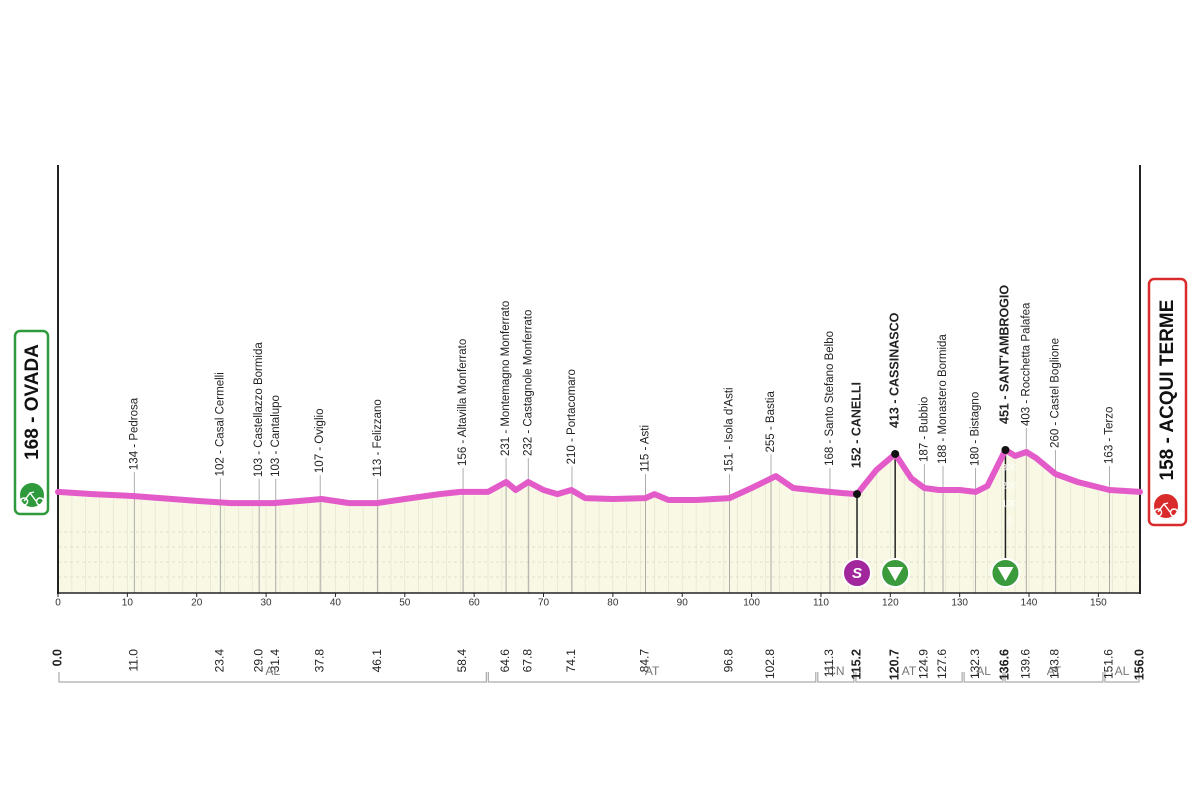  Describe the element at coordinates (729, 429) in the screenshot. I see `waypoint-label: 151 - Isola d'Asti` at that location.